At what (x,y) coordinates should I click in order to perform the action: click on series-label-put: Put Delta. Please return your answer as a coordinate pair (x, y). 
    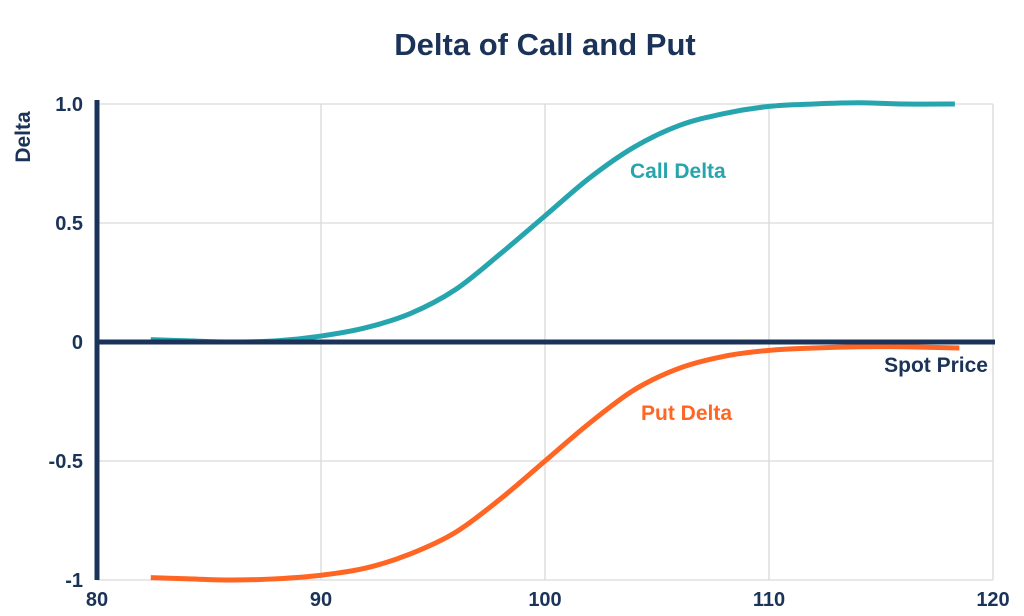
    Looking at the image, I should click on (686, 413).